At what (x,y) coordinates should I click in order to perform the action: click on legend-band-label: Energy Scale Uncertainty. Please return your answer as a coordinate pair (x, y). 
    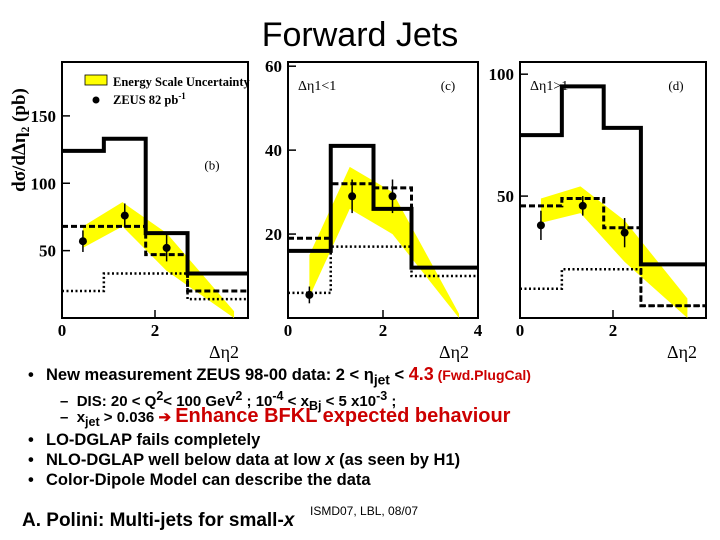
    Looking at the image, I should click on (182, 82).